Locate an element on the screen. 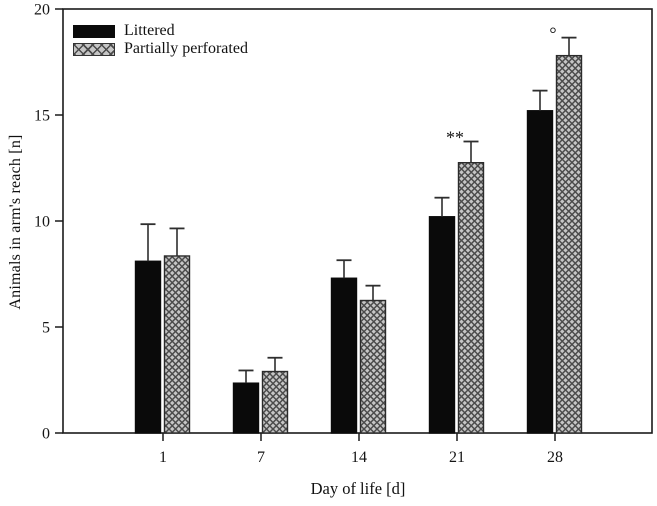  legend-item-partially-perforated: Partially perforated is located at coordinates (160, 49).